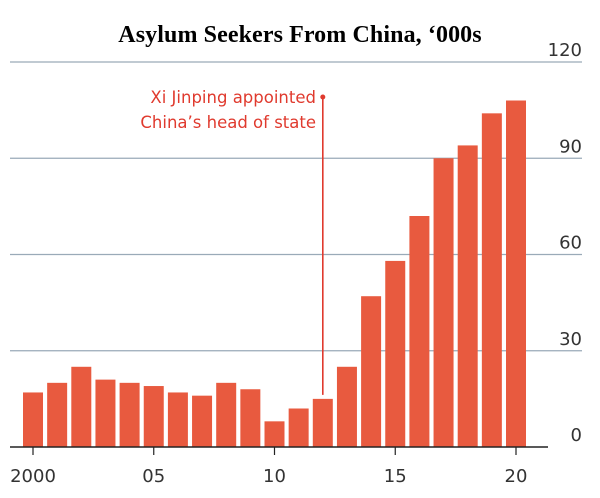  I want to click on x-tick-label: 10, so click(274, 476).